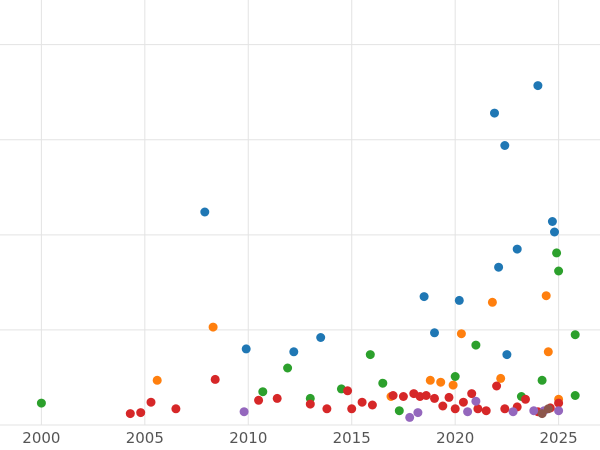 Image resolution: width=600 pixels, height=450 pixels. Describe the element at coordinates (145, 438) in the screenshot. I see `x-tick-label: 2005` at that location.